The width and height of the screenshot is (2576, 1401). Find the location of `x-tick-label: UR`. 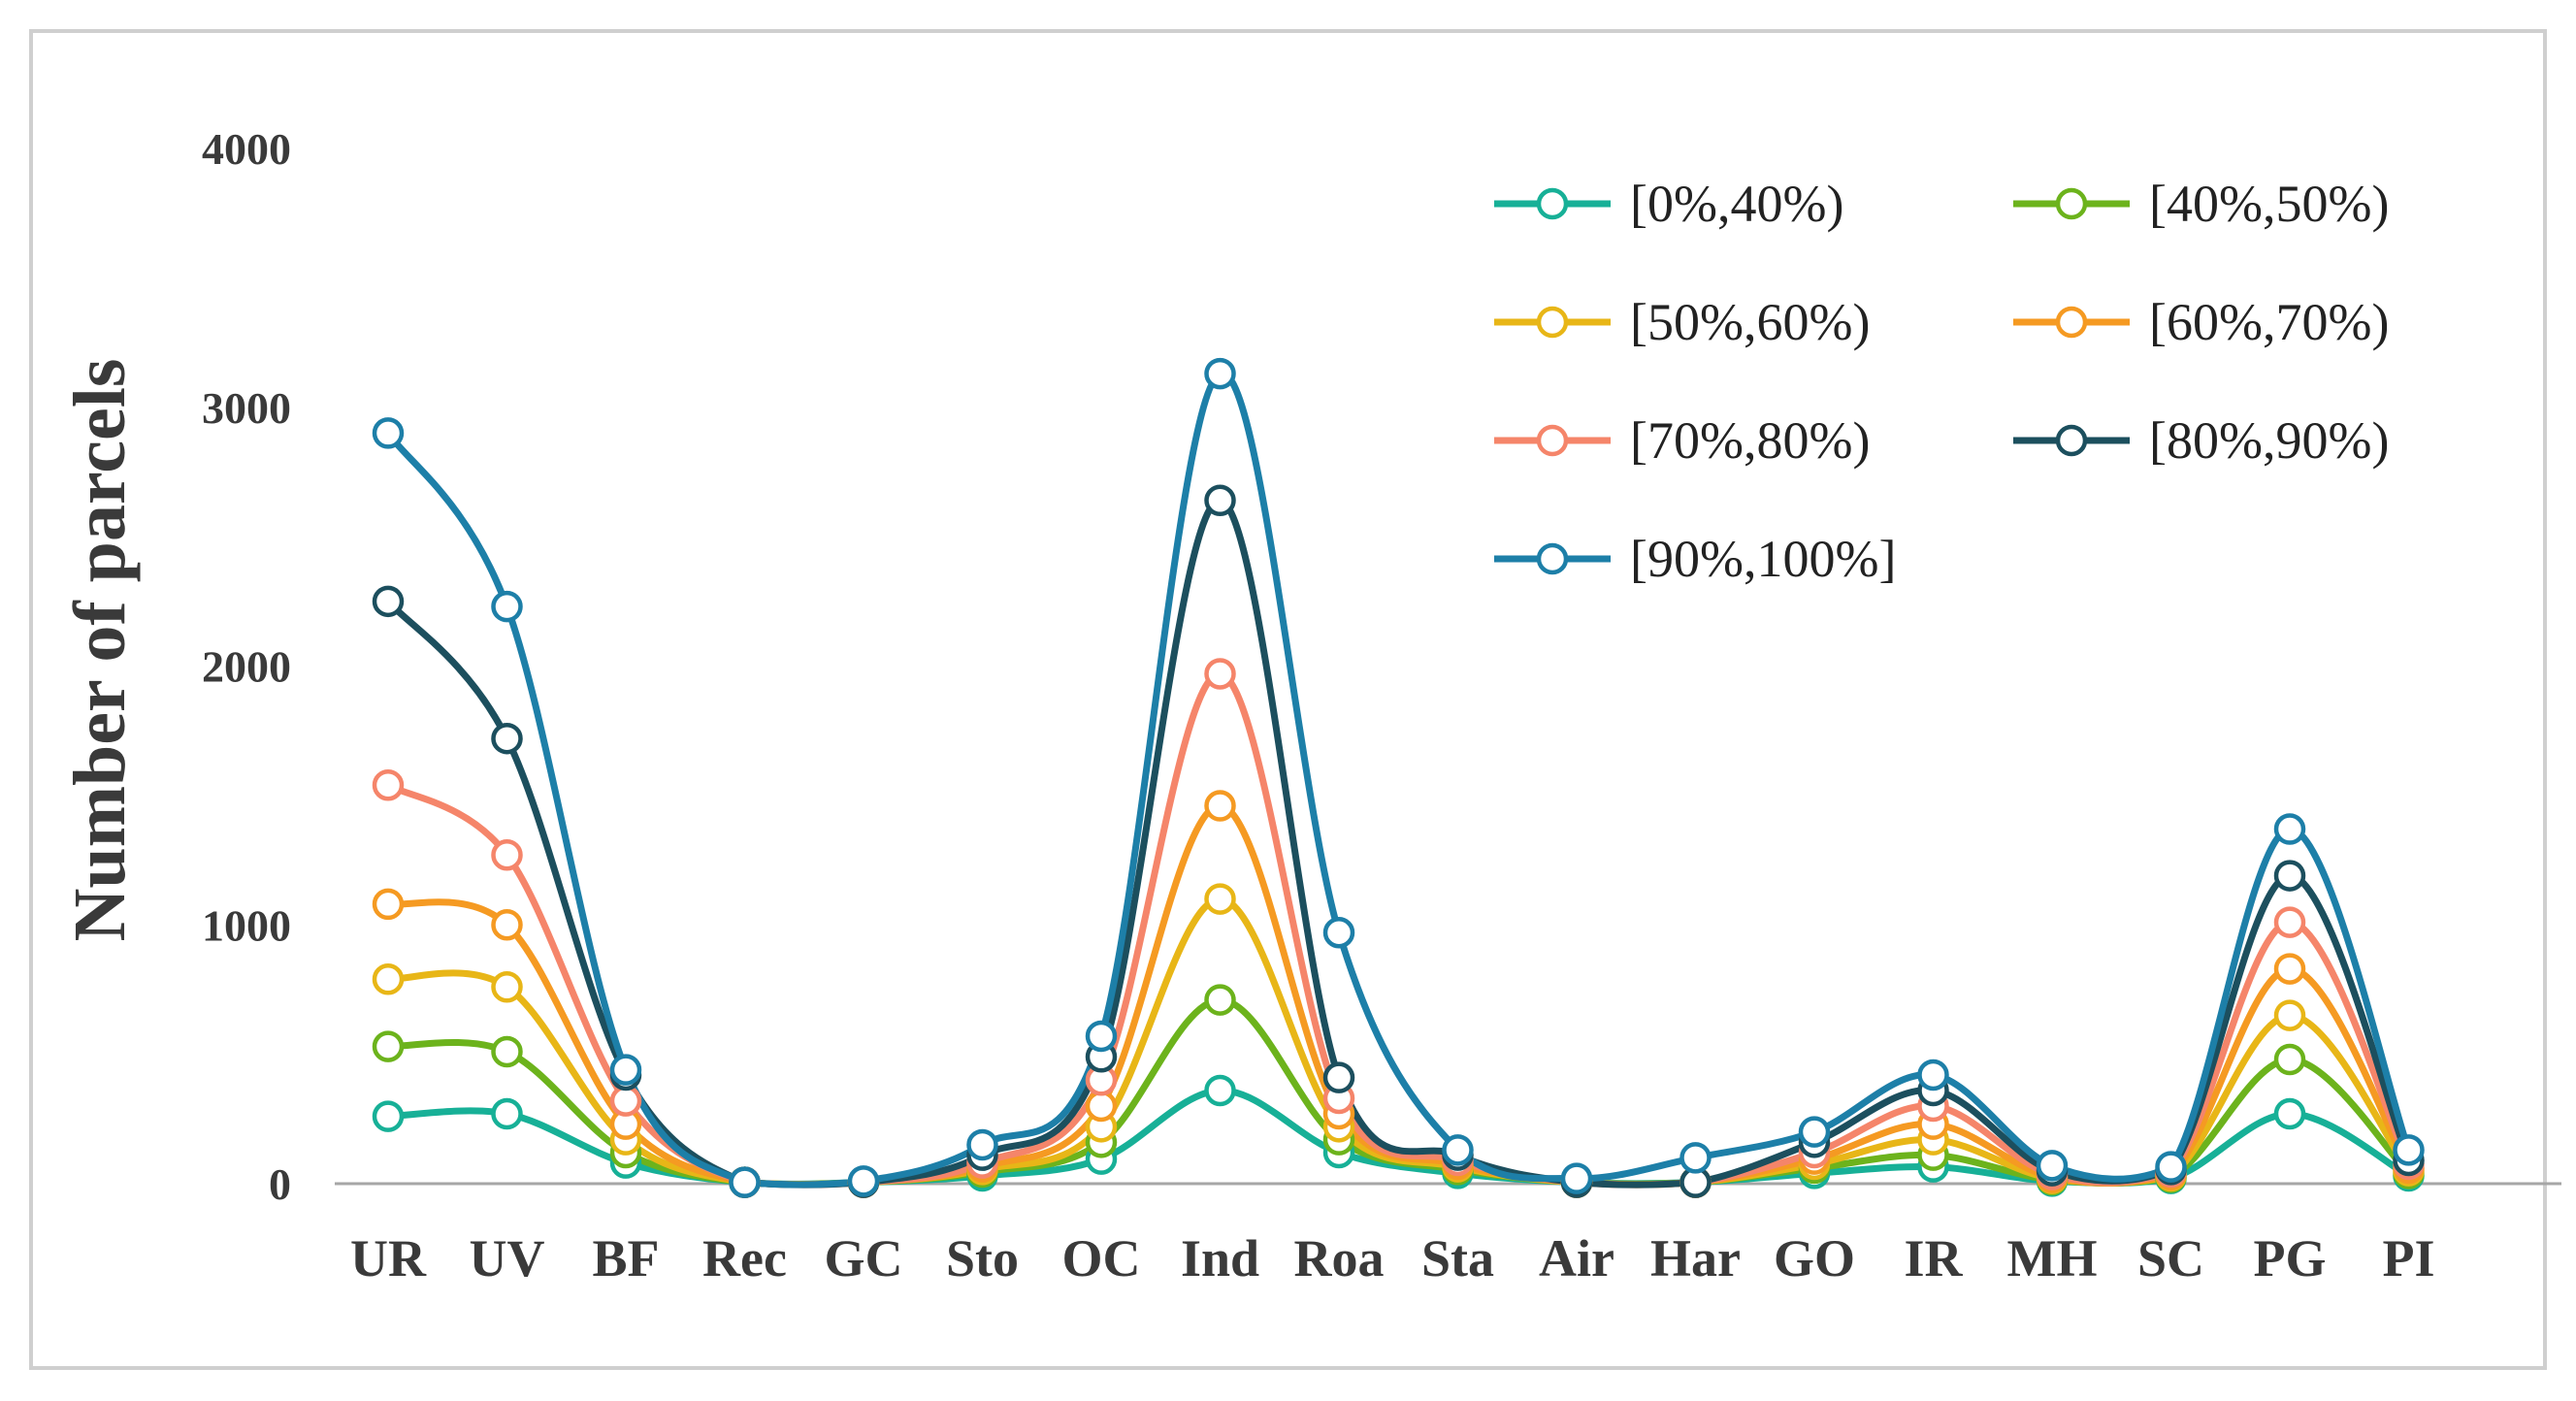

x-tick-label: UR is located at coordinates (388, 1258).